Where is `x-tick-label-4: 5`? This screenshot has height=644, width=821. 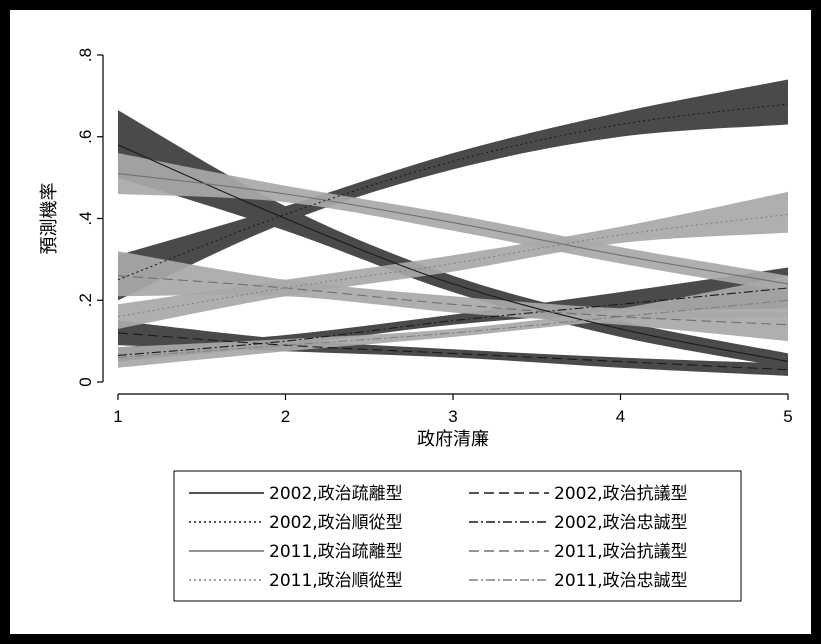
x-tick-label-4: 5 is located at coordinates (787, 416).